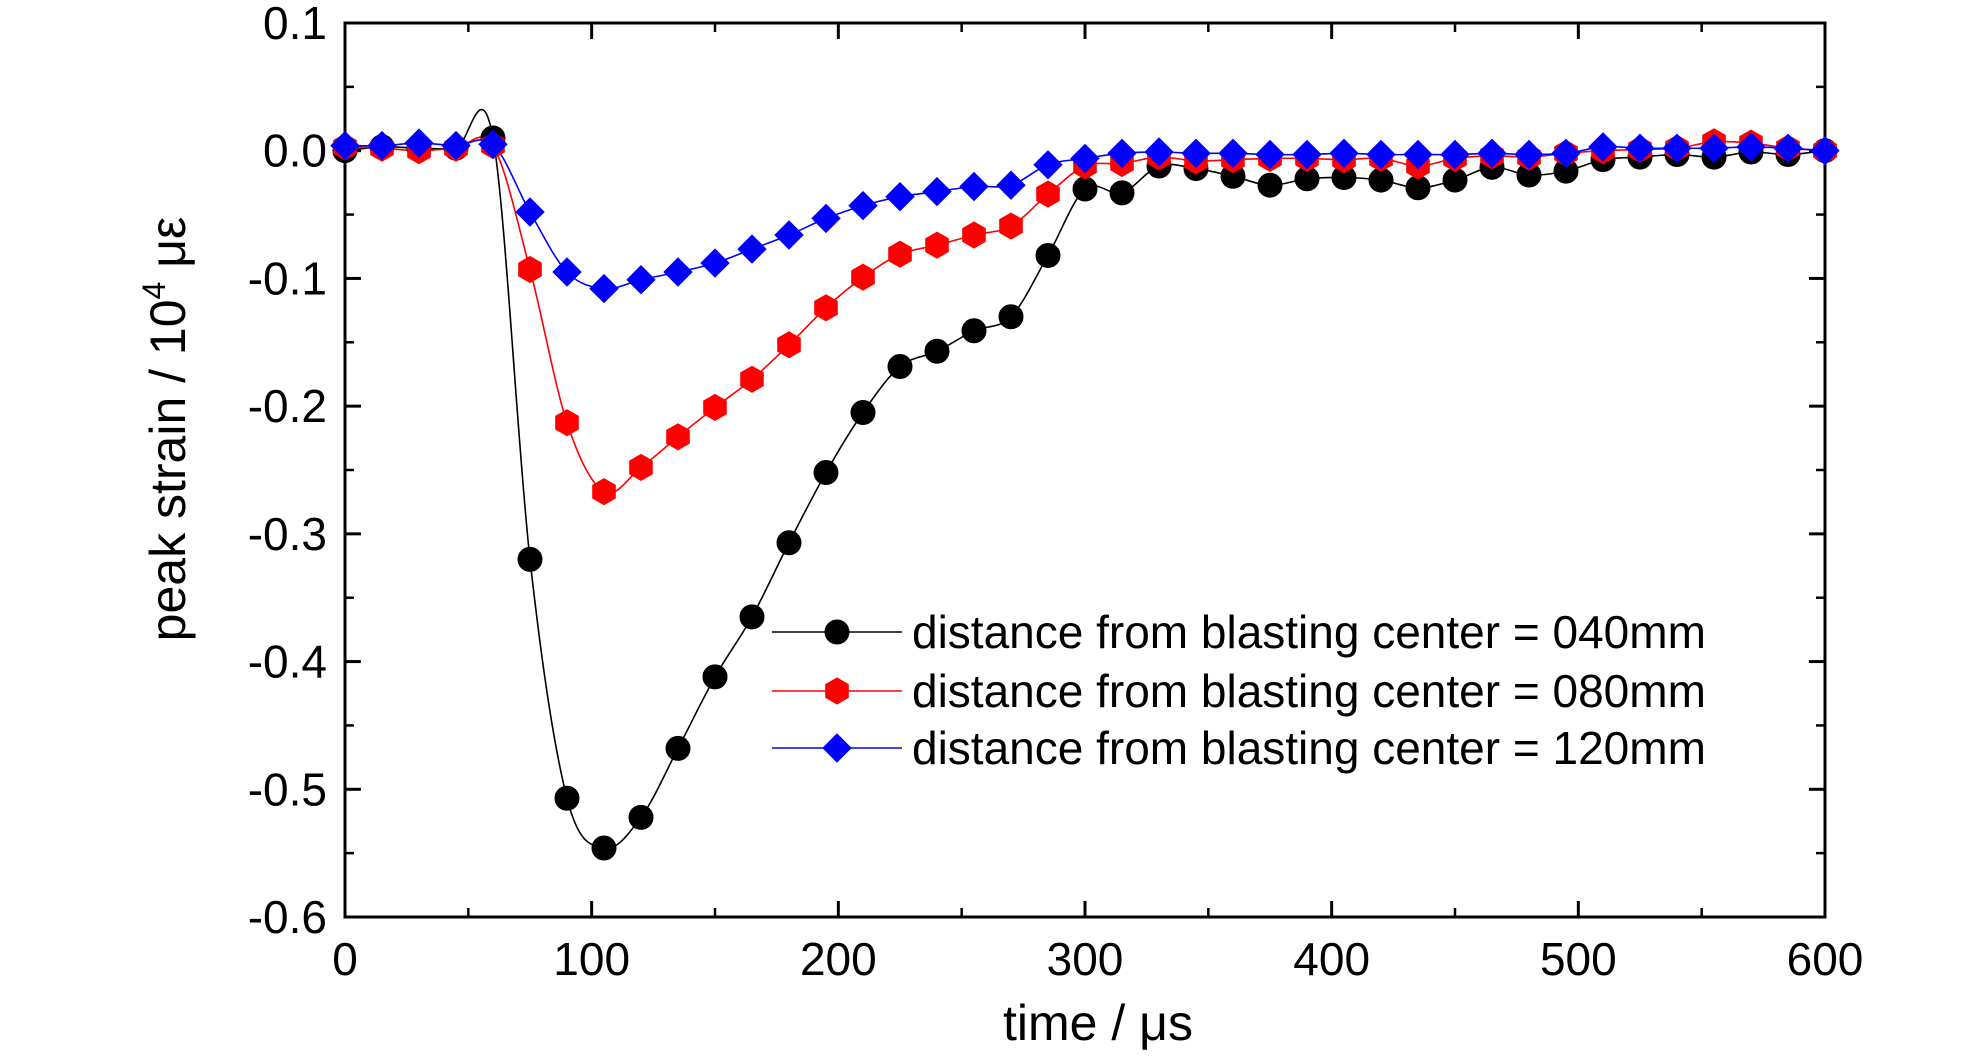 Image resolution: width=1984 pixels, height=1063 pixels. Describe the element at coordinates (287, 278) in the screenshot. I see `y-tick-label: -0.1` at that location.